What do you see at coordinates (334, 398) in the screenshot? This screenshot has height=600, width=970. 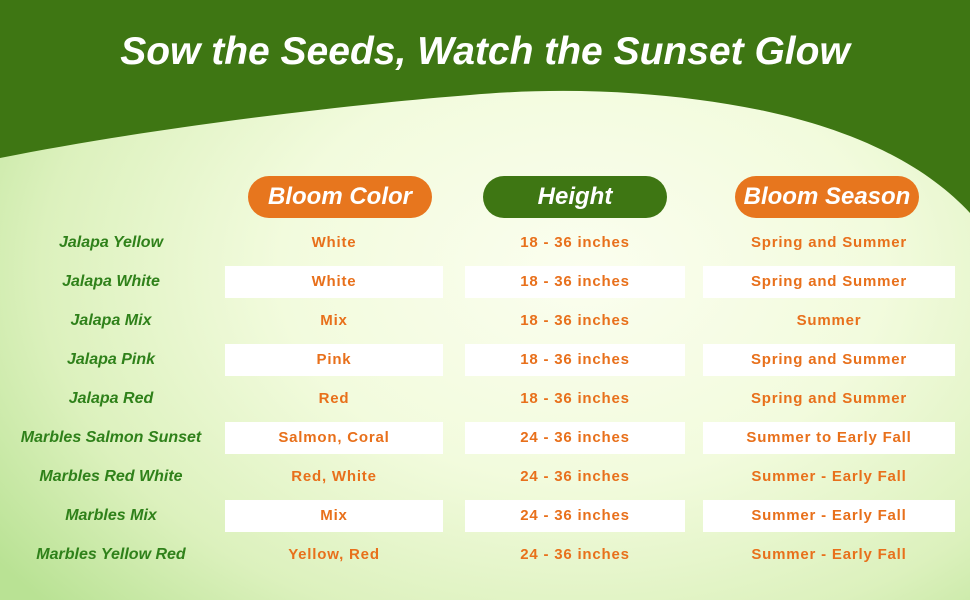 I see `bloom-color-value: Red` at bounding box center [334, 398].